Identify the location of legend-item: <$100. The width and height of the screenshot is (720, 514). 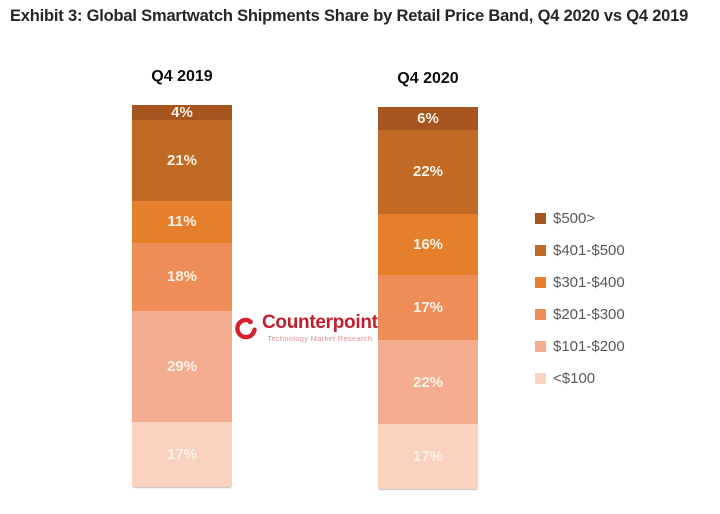
(580, 378).